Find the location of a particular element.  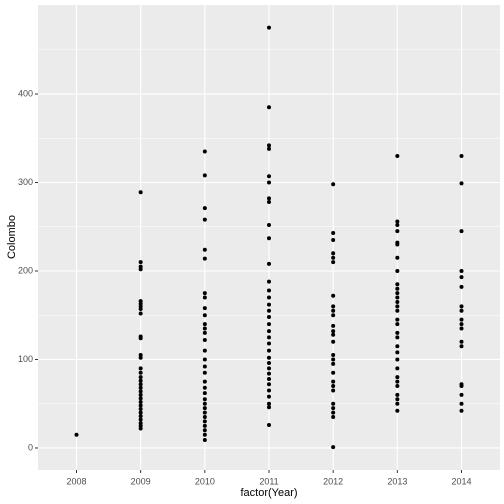

x-tick-label: 2010 is located at coordinates (205, 481).